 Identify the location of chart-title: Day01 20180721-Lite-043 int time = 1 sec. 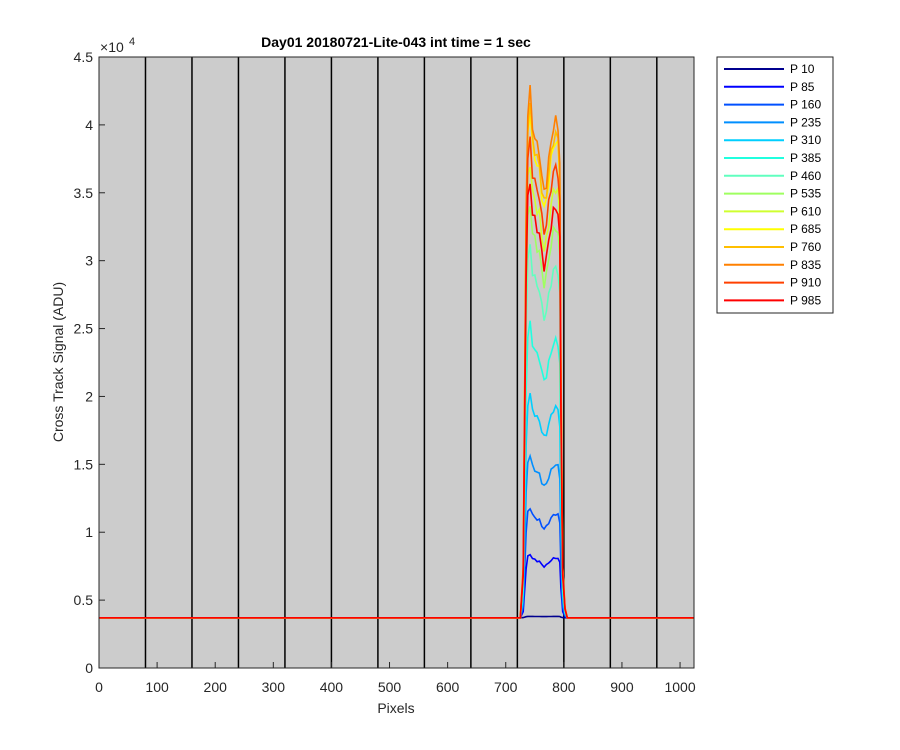
(396, 42).